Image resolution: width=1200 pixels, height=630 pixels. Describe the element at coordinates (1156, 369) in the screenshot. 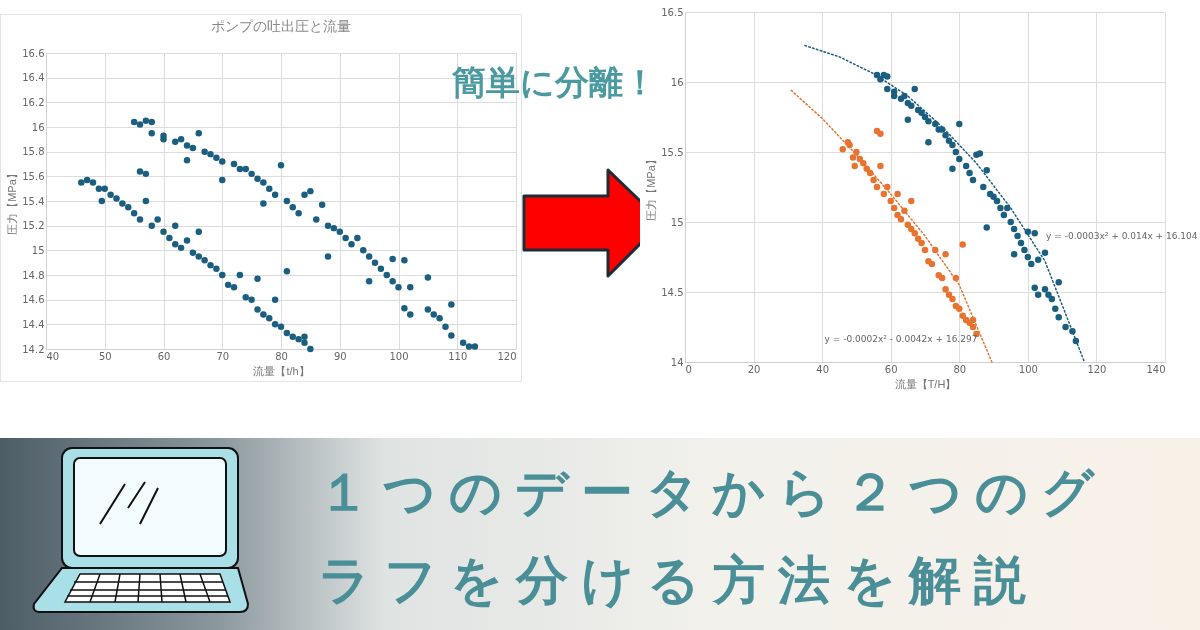

I see `x-tick-label: 140` at that location.